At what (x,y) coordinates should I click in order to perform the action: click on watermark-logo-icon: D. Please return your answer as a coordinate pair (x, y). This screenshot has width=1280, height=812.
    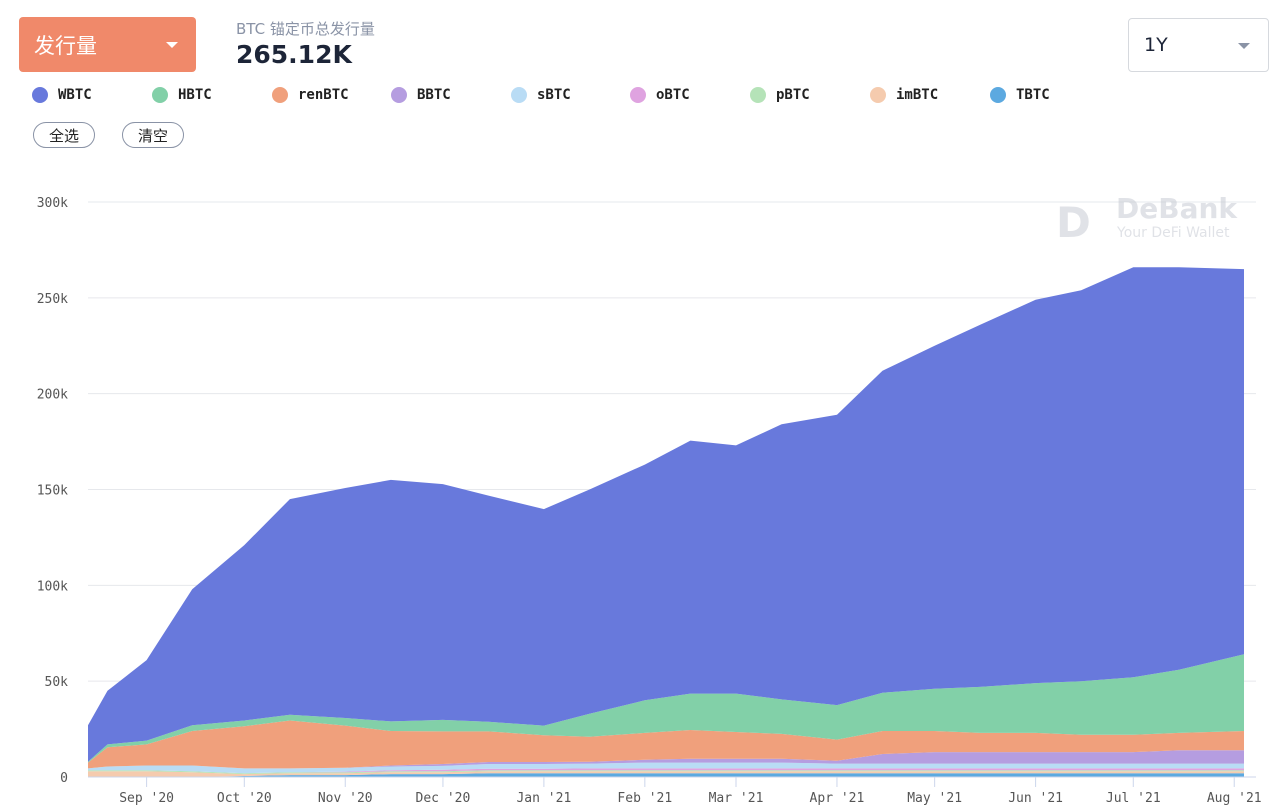
    Looking at the image, I should click on (1073, 222).